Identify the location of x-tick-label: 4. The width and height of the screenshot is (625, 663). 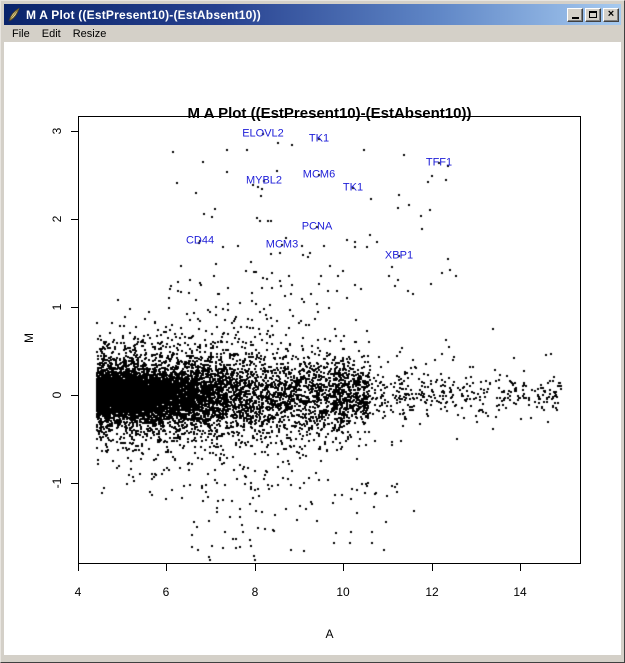
(78, 592).